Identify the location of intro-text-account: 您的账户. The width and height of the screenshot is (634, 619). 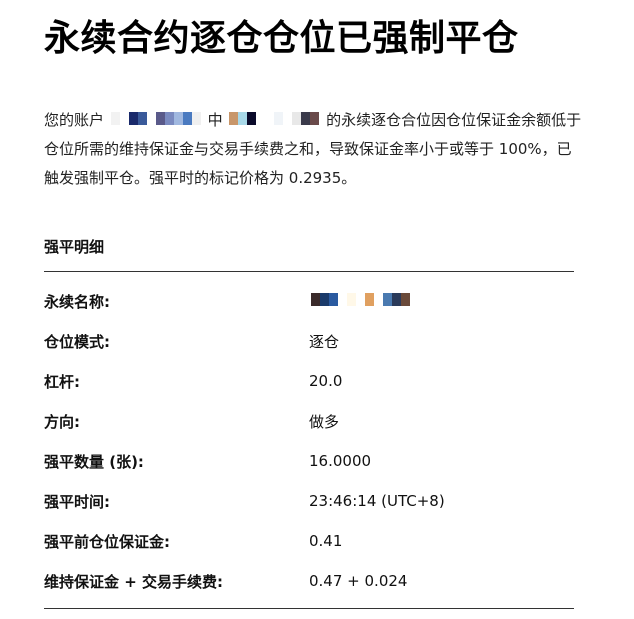
(74, 120).